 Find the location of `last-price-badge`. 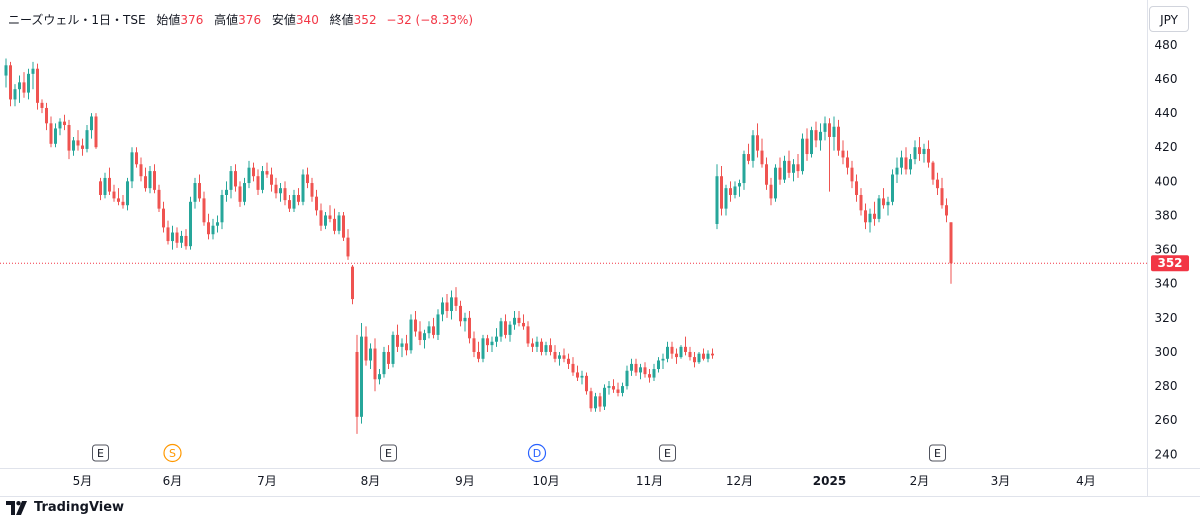

last-price-badge is located at coordinates (1170, 263).